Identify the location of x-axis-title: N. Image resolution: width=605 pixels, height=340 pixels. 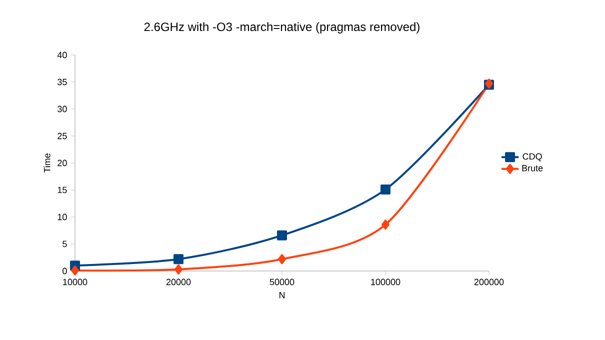
(282, 295).